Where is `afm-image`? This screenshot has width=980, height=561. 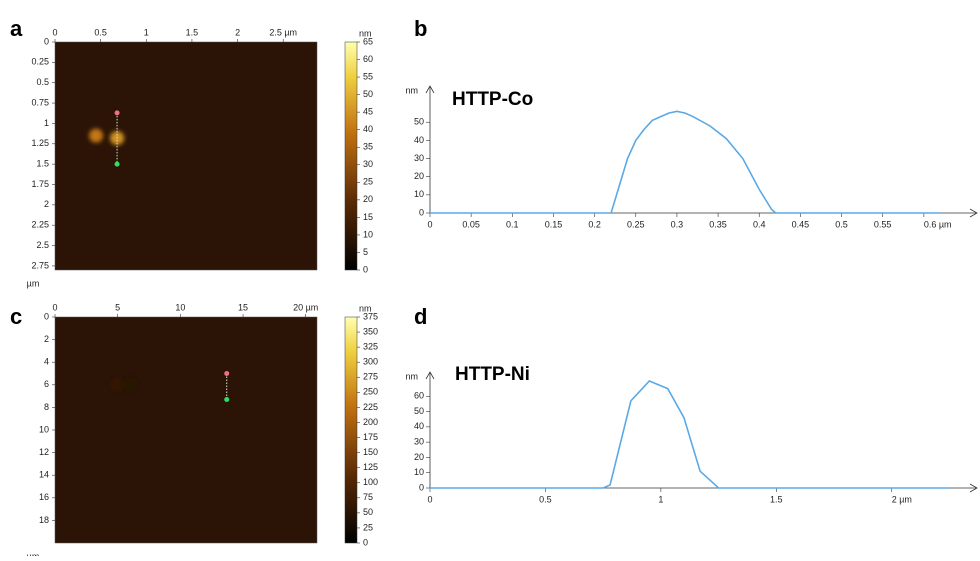
afm-image is located at coordinates (186, 430).